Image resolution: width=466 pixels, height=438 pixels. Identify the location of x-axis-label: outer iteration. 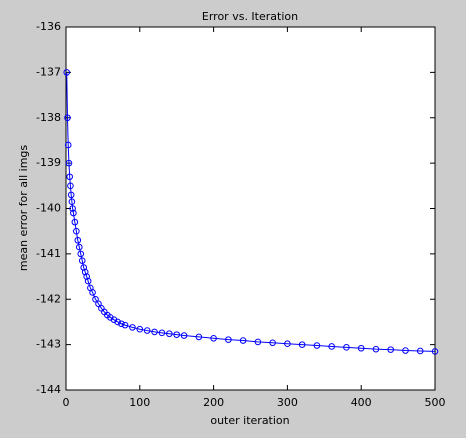
(249, 420).